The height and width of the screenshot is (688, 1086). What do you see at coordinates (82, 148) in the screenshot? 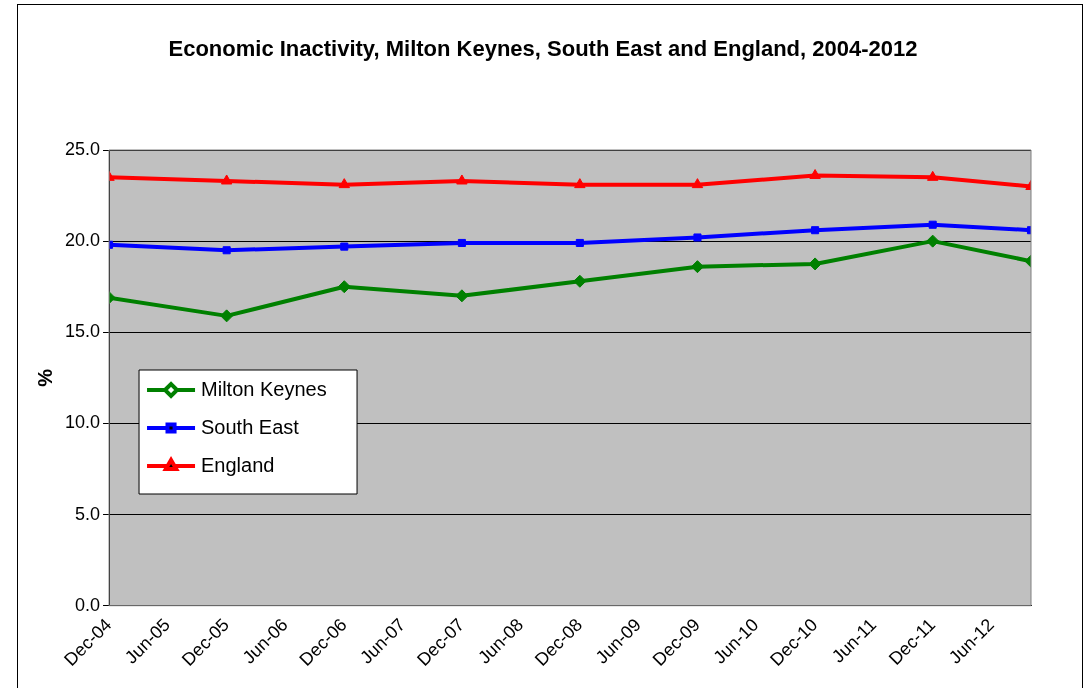
I see `y-tick-label: 25.0` at bounding box center [82, 148].